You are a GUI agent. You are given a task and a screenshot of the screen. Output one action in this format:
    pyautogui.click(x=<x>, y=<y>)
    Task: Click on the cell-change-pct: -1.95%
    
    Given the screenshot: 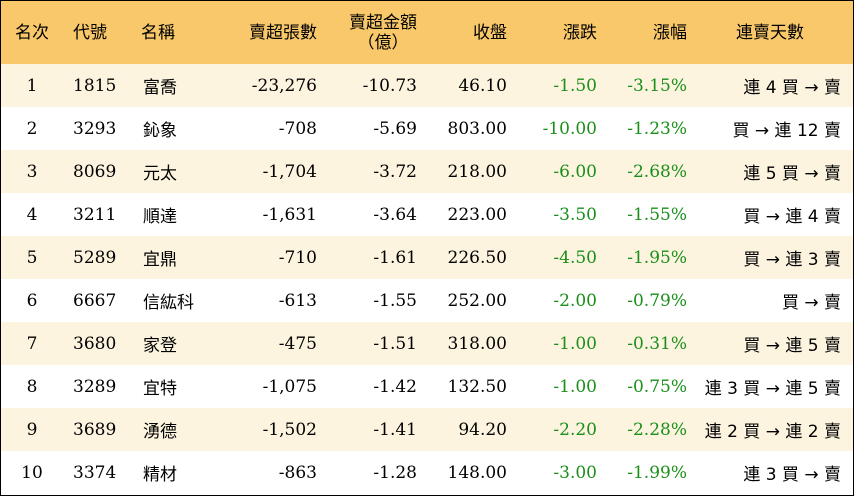 What is the action you would take?
    pyautogui.click(x=657, y=257)
    